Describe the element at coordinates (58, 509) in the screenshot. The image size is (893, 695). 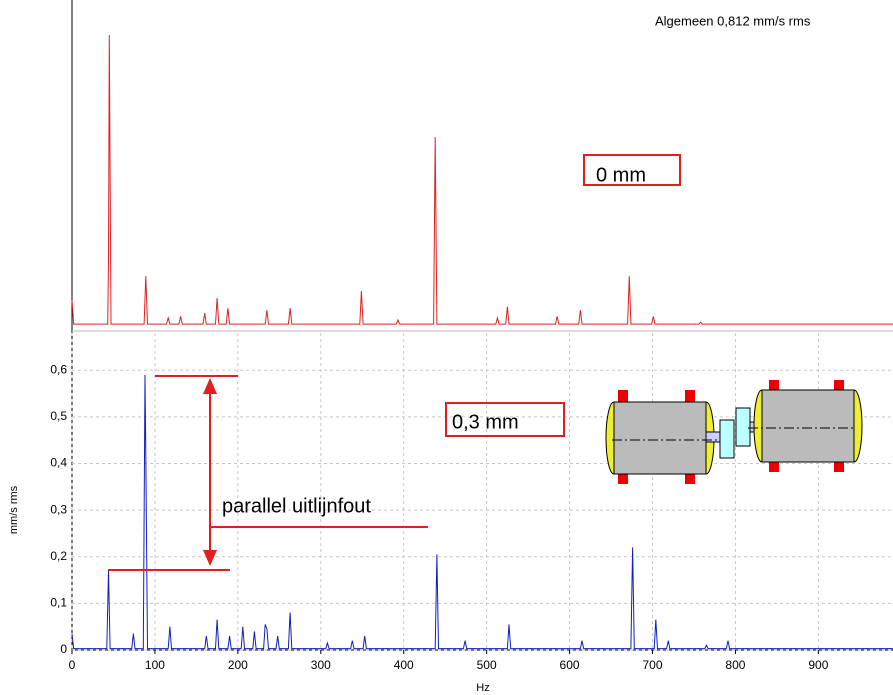
I see `y-tick-label: 0,3` at that location.